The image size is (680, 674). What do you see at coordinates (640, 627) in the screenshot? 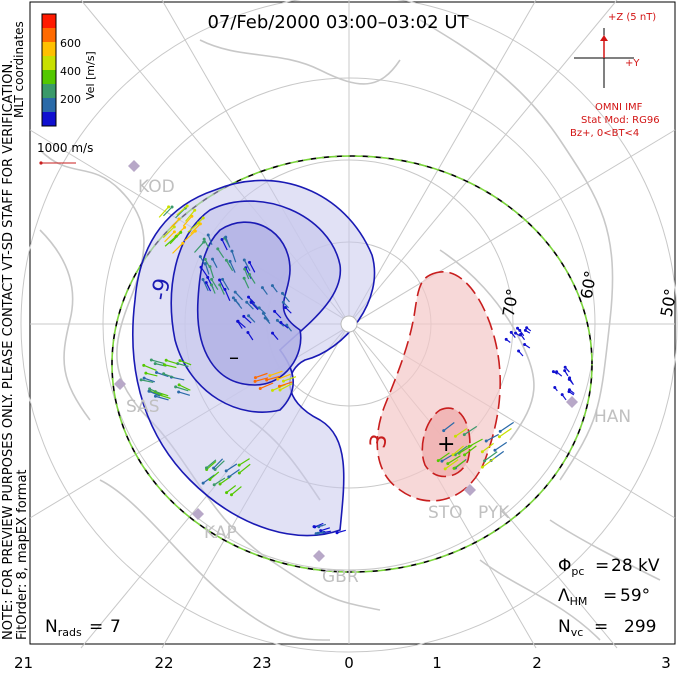
I see `n-vc-value: 299` at bounding box center [640, 627].